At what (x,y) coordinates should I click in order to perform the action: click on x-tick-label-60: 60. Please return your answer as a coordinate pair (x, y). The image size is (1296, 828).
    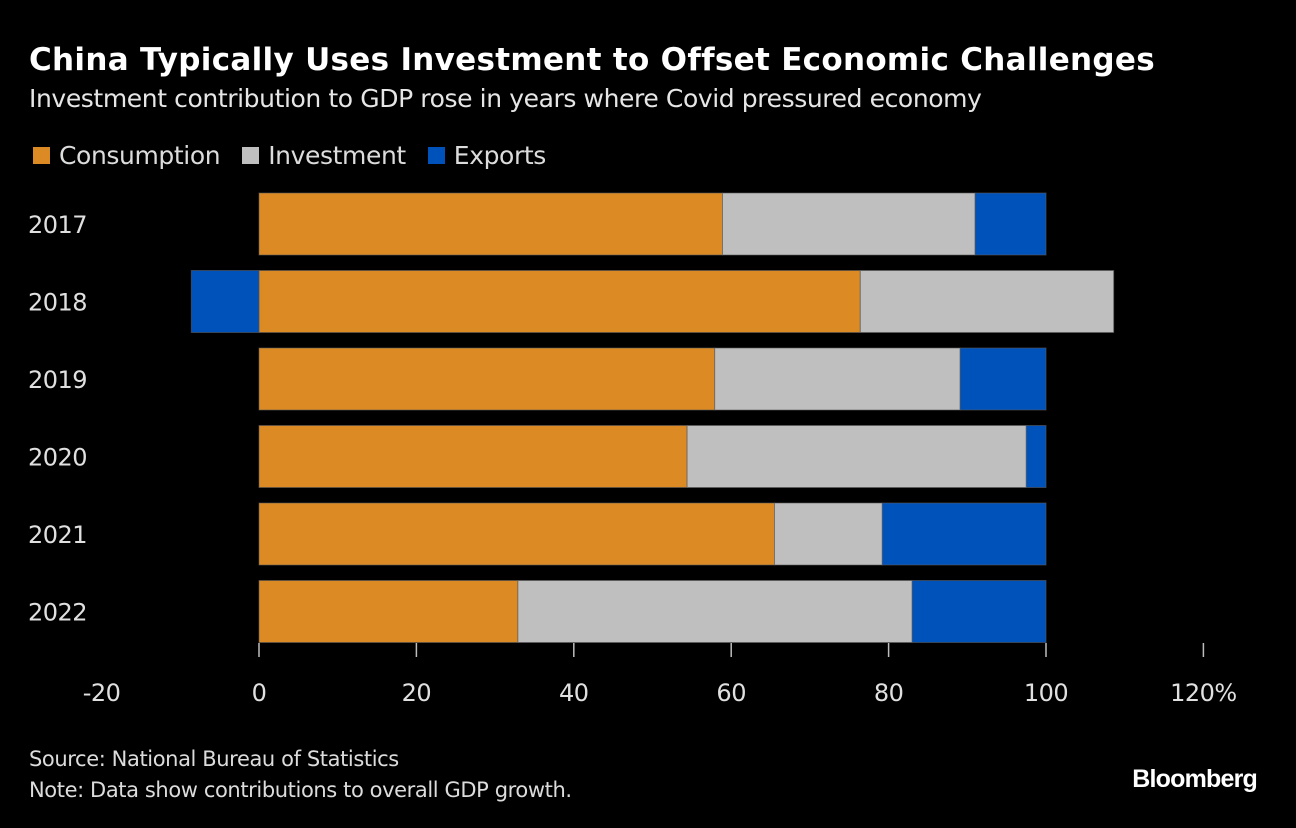
    Looking at the image, I should click on (731, 693).